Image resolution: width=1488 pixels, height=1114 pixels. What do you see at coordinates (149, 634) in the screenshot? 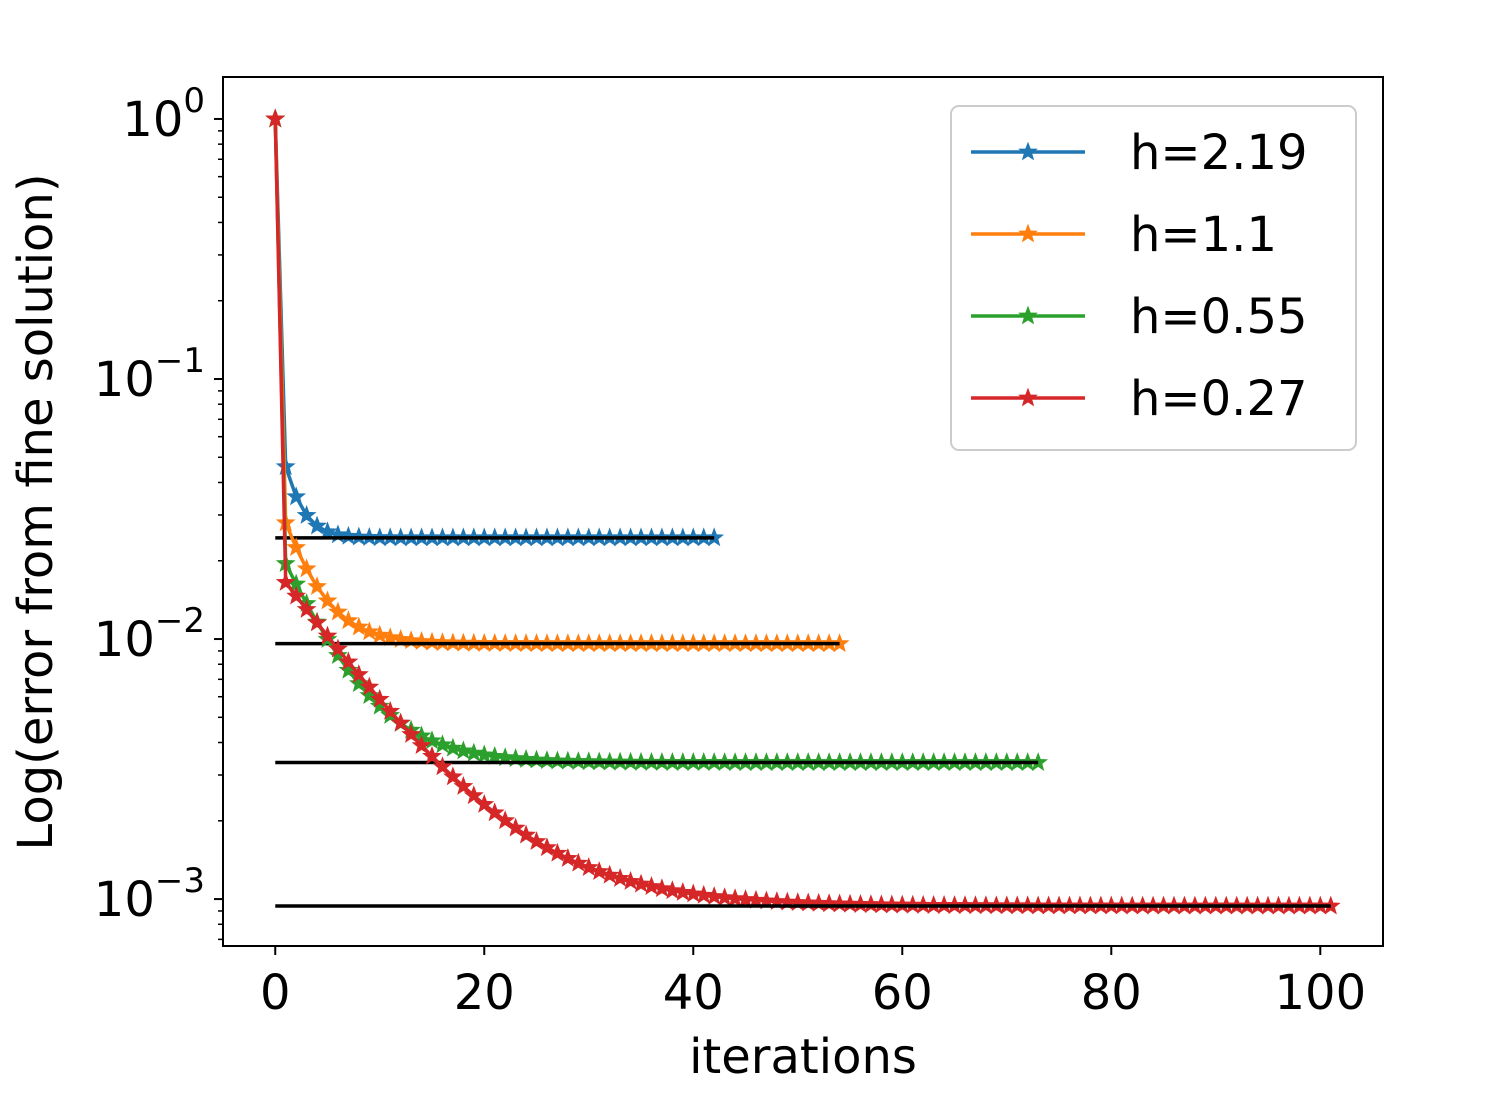
I see `y-tick-label: 10⁻²` at bounding box center [149, 634].